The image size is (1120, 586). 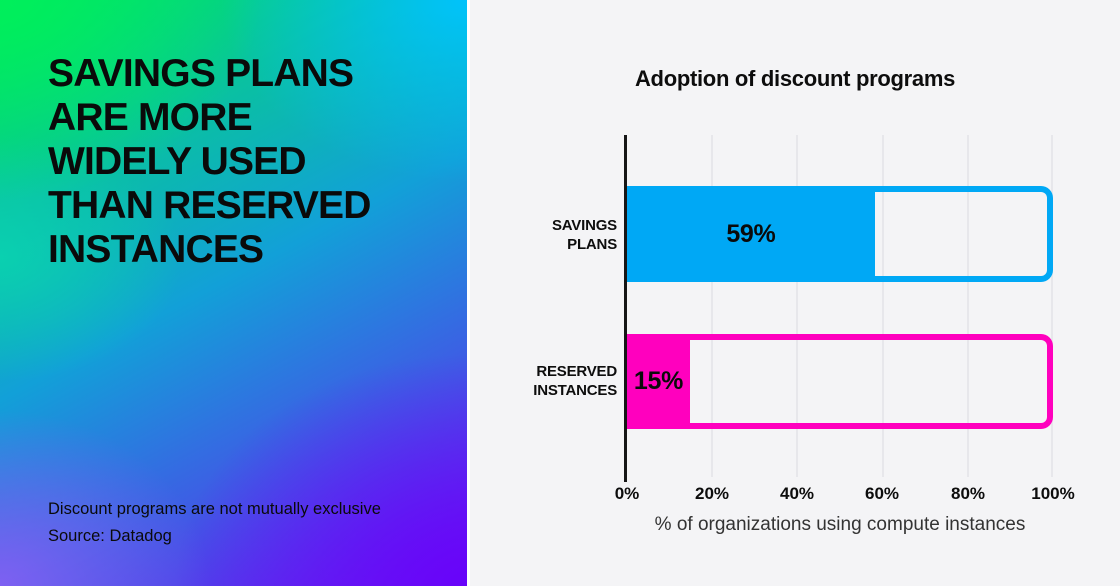 I want to click on value-label-savings-plans: 59%, so click(x=751, y=233).